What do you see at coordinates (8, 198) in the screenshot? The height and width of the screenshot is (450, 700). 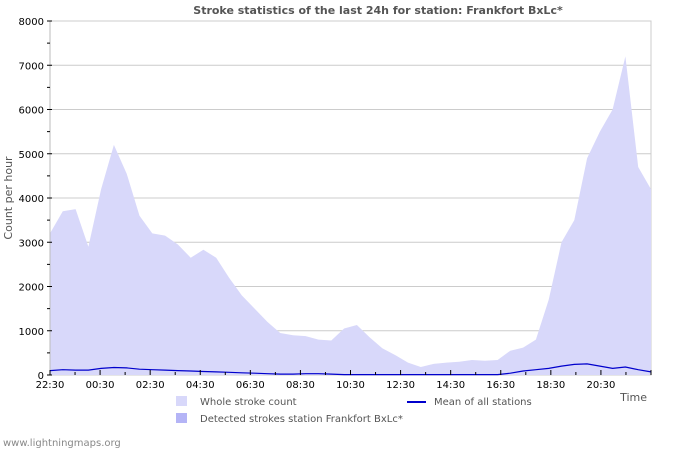 I see `y-axis-label: Count per hour` at bounding box center [8, 198].